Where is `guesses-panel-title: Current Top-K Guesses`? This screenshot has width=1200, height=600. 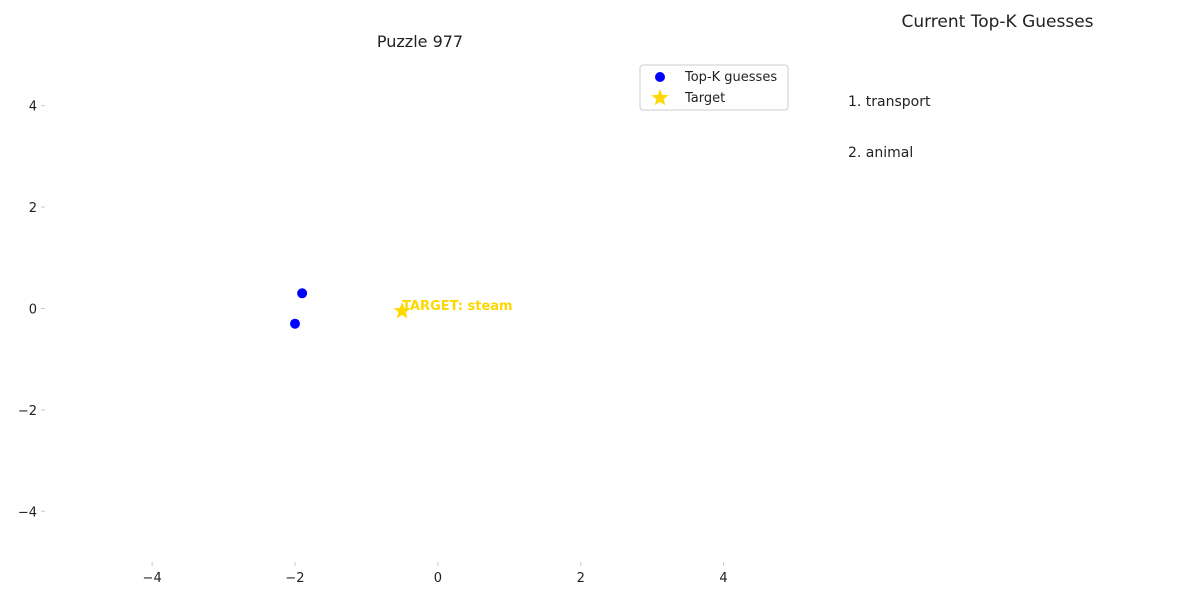 guesses-panel-title: Current Top-K Guesses is located at coordinates (997, 22).